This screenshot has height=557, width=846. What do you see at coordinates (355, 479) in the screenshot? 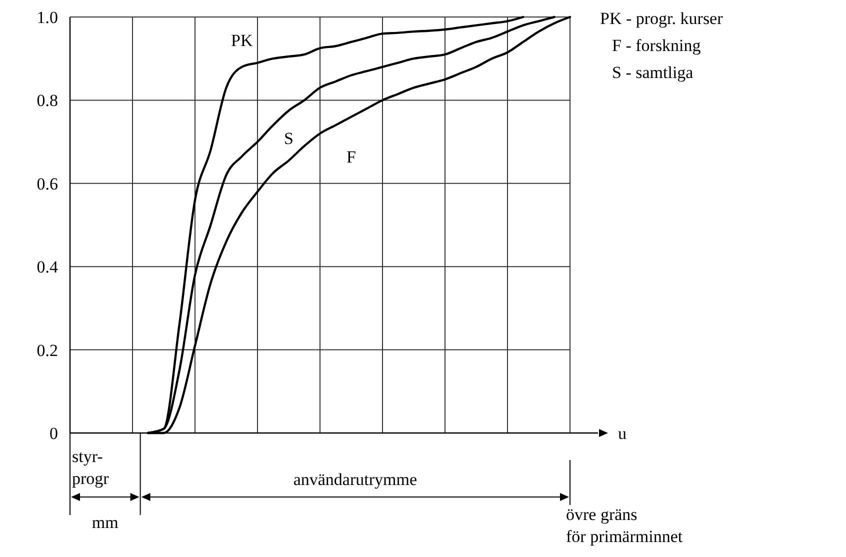
I see `text: användarutrymme` at bounding box center [355, 479].